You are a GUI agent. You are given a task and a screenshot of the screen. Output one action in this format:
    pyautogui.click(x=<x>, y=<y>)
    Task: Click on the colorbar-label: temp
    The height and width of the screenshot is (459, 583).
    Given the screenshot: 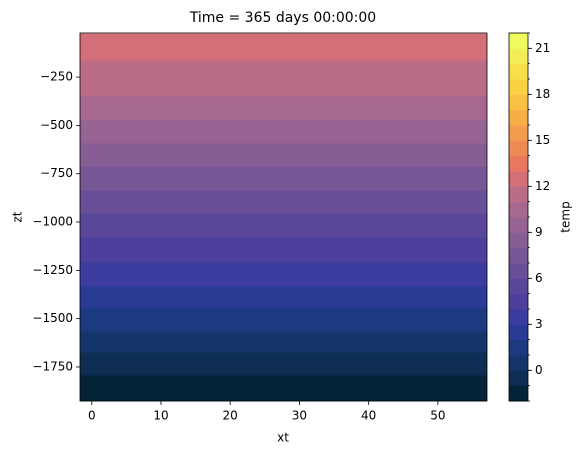 What is the action you would take?
    pyautogui.click(x=566, y=216)
    